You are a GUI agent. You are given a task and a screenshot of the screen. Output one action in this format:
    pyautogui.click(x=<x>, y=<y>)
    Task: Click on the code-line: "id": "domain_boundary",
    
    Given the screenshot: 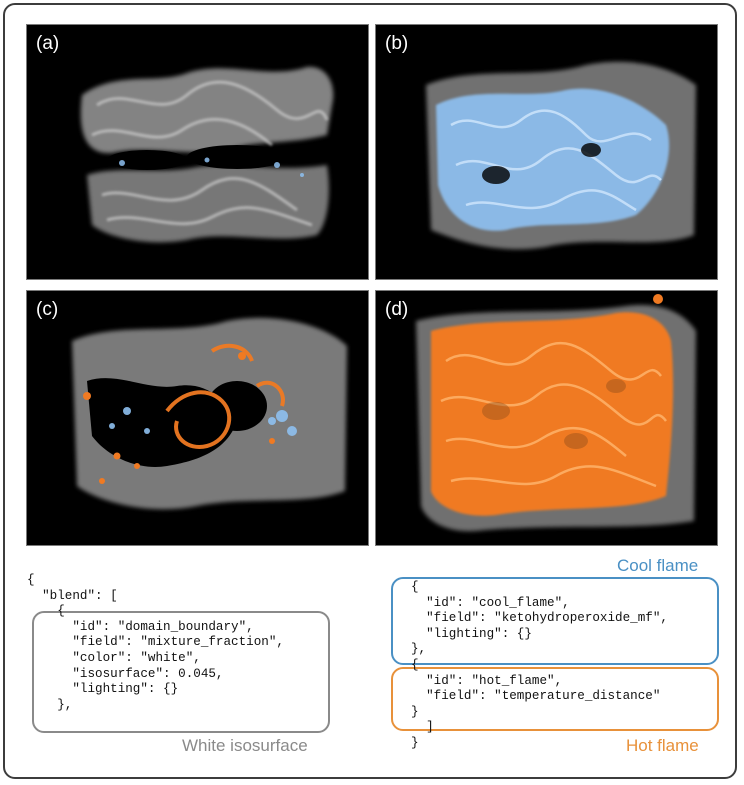 What is the action you would take?
    pyautogui.click(x=140, y=626)
    